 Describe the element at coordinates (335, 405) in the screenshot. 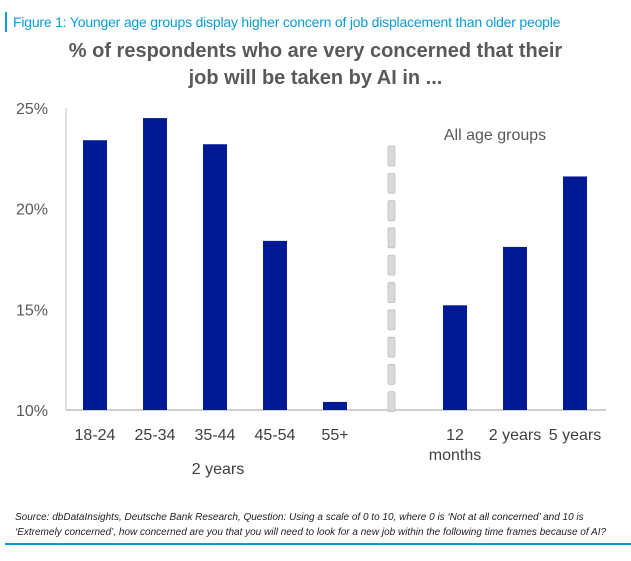

I see `bar-55+` at that location.